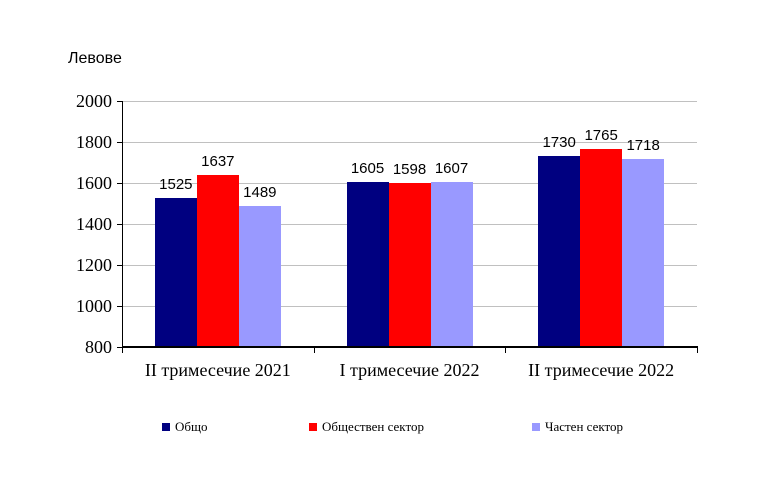  I want to click on y-axis-label: 1800, so click(94, 142).